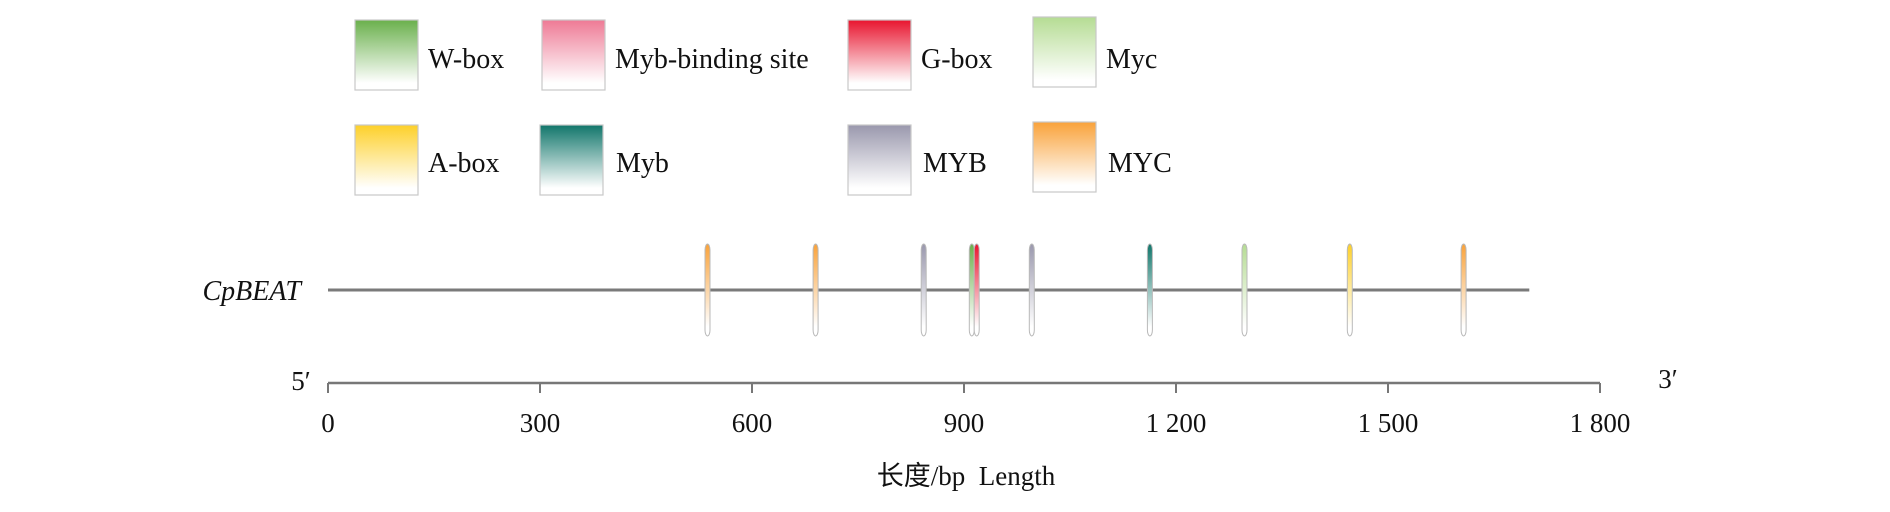 This screenshot has height=512, width=1890. I want to click on x-tick-label-1200: 1 200, so click(1176, 423).